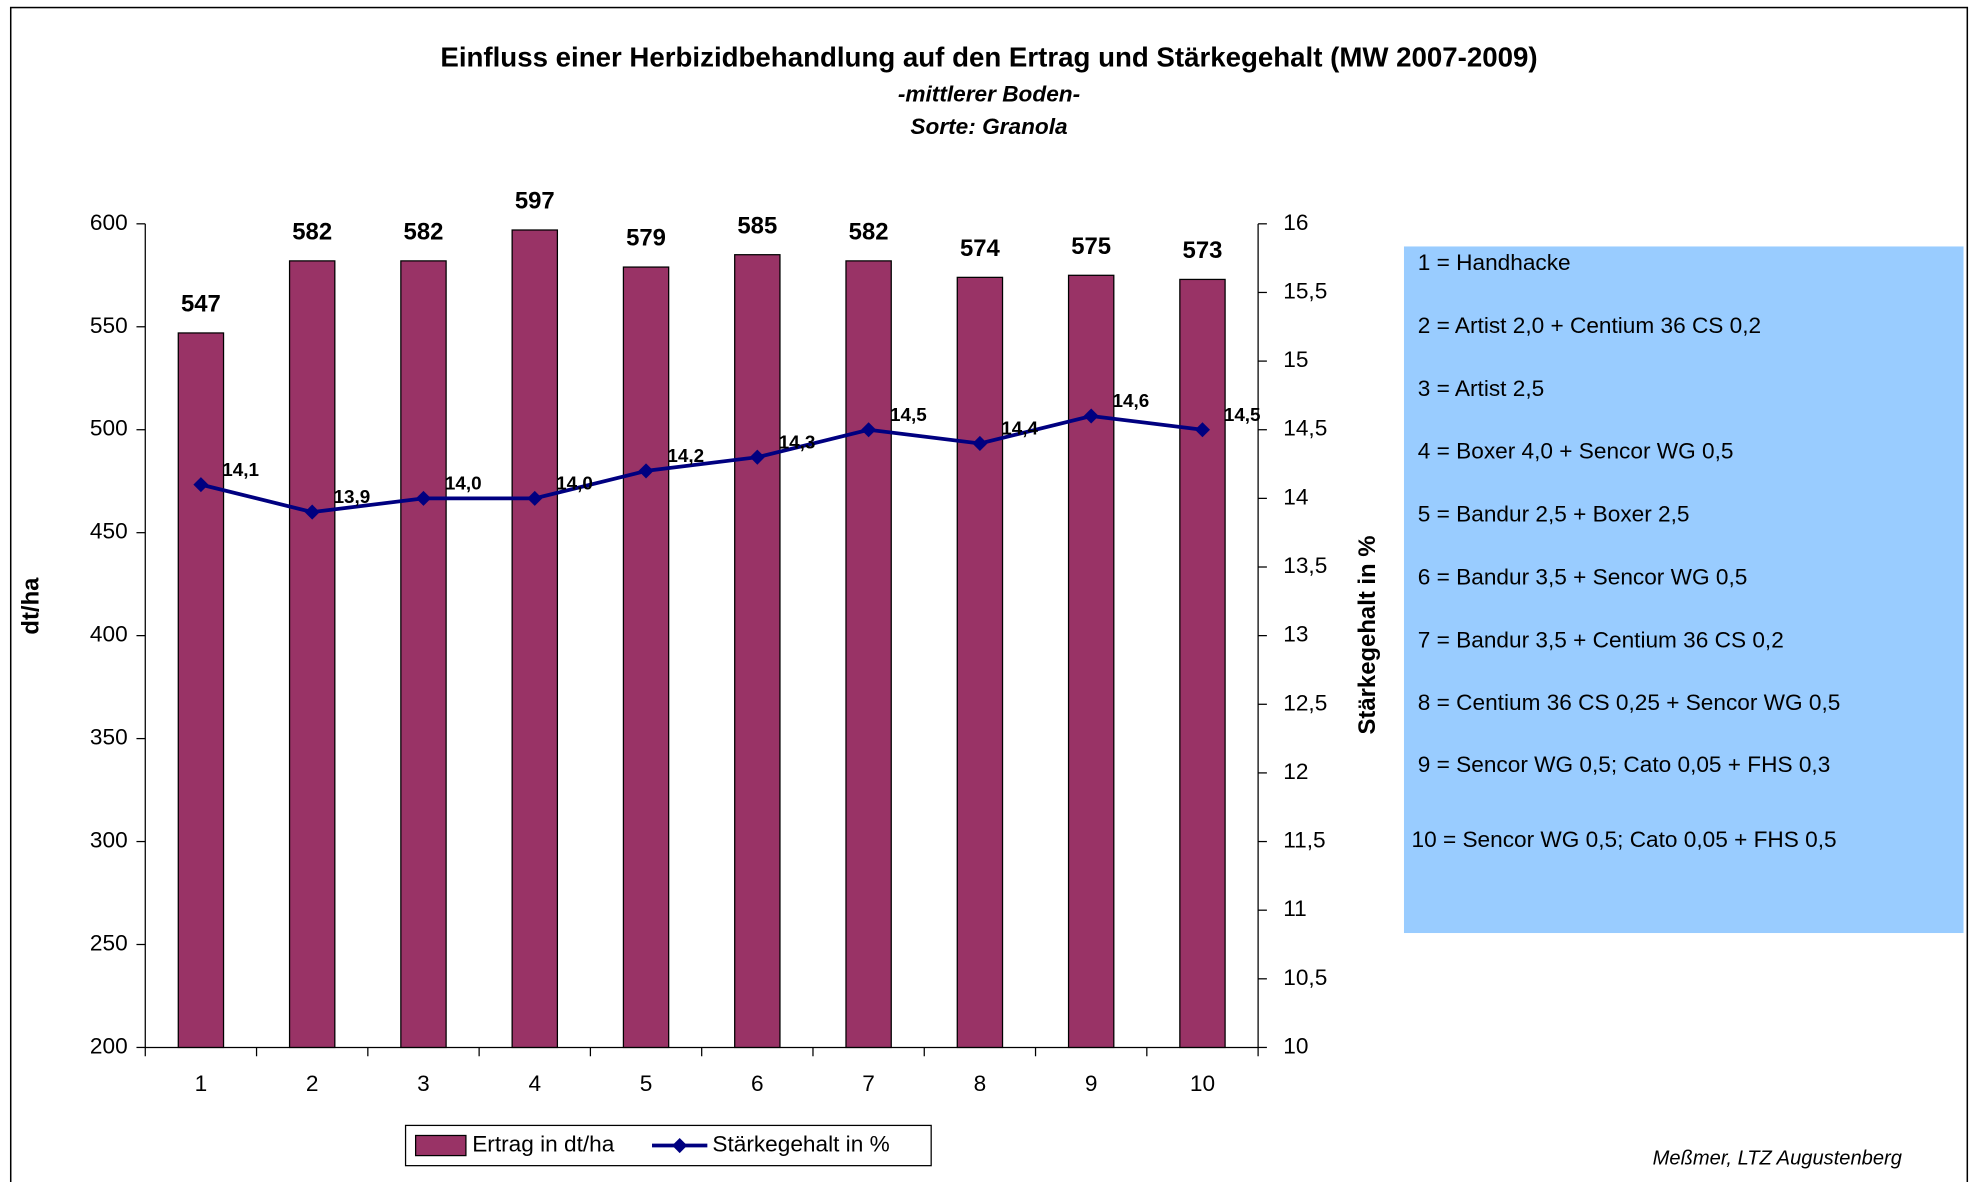  What do you see at coordinates (1295, 359) in the screenshot?
I see `y2-tick-label: 15` at bounding box center [1295, 359].